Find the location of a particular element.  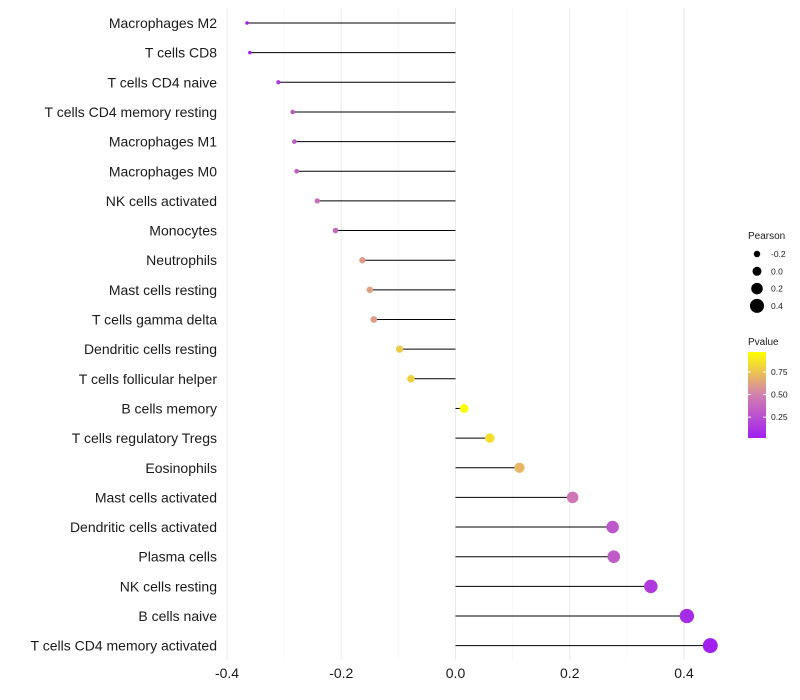

category-label: Macrophages M1 is located at coordinates (163, 142).